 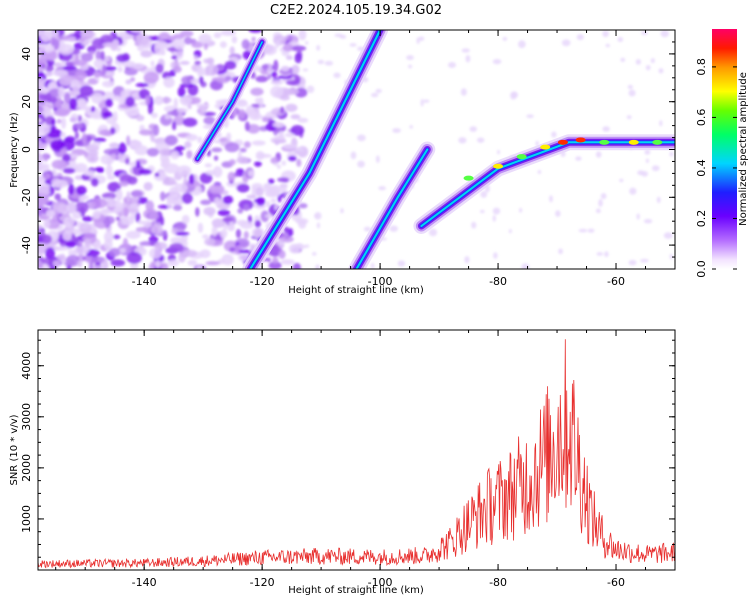 I want to click on snr-y-tick-label: 1000, so click(x=26, y=519).